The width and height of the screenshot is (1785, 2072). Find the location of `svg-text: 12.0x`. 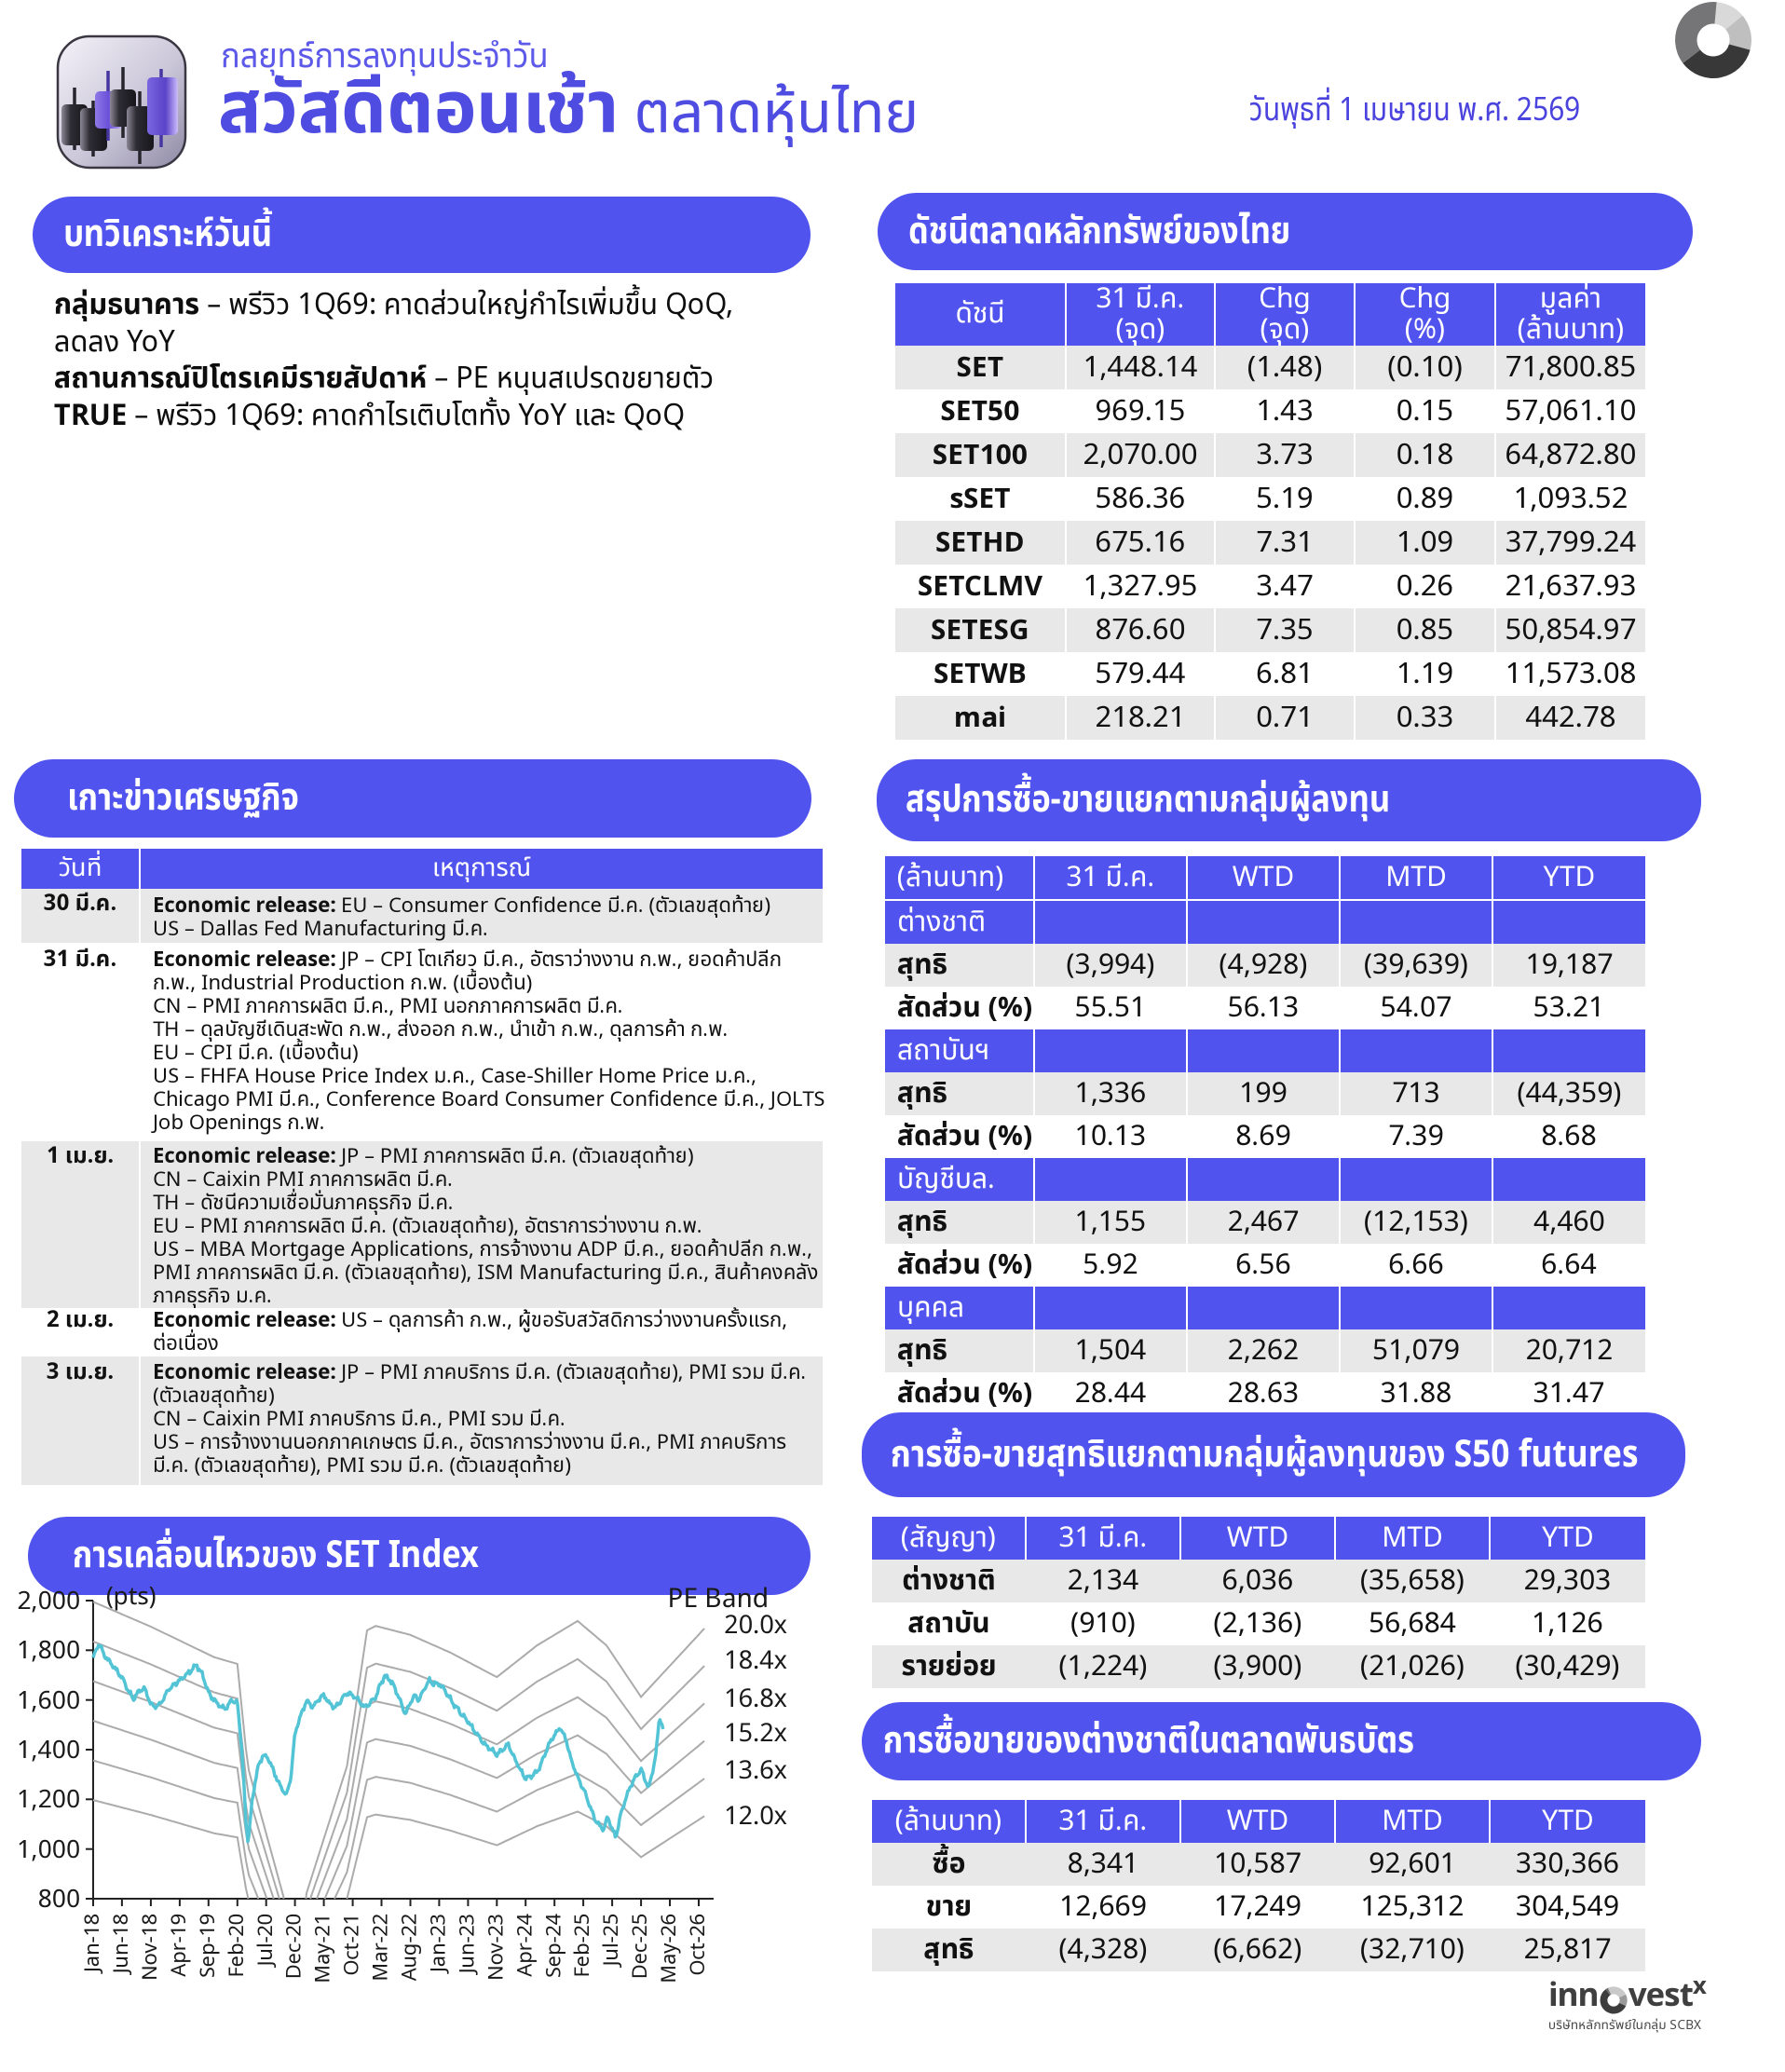

svg-text: 12.0x is located at coordinates (755, 1817).